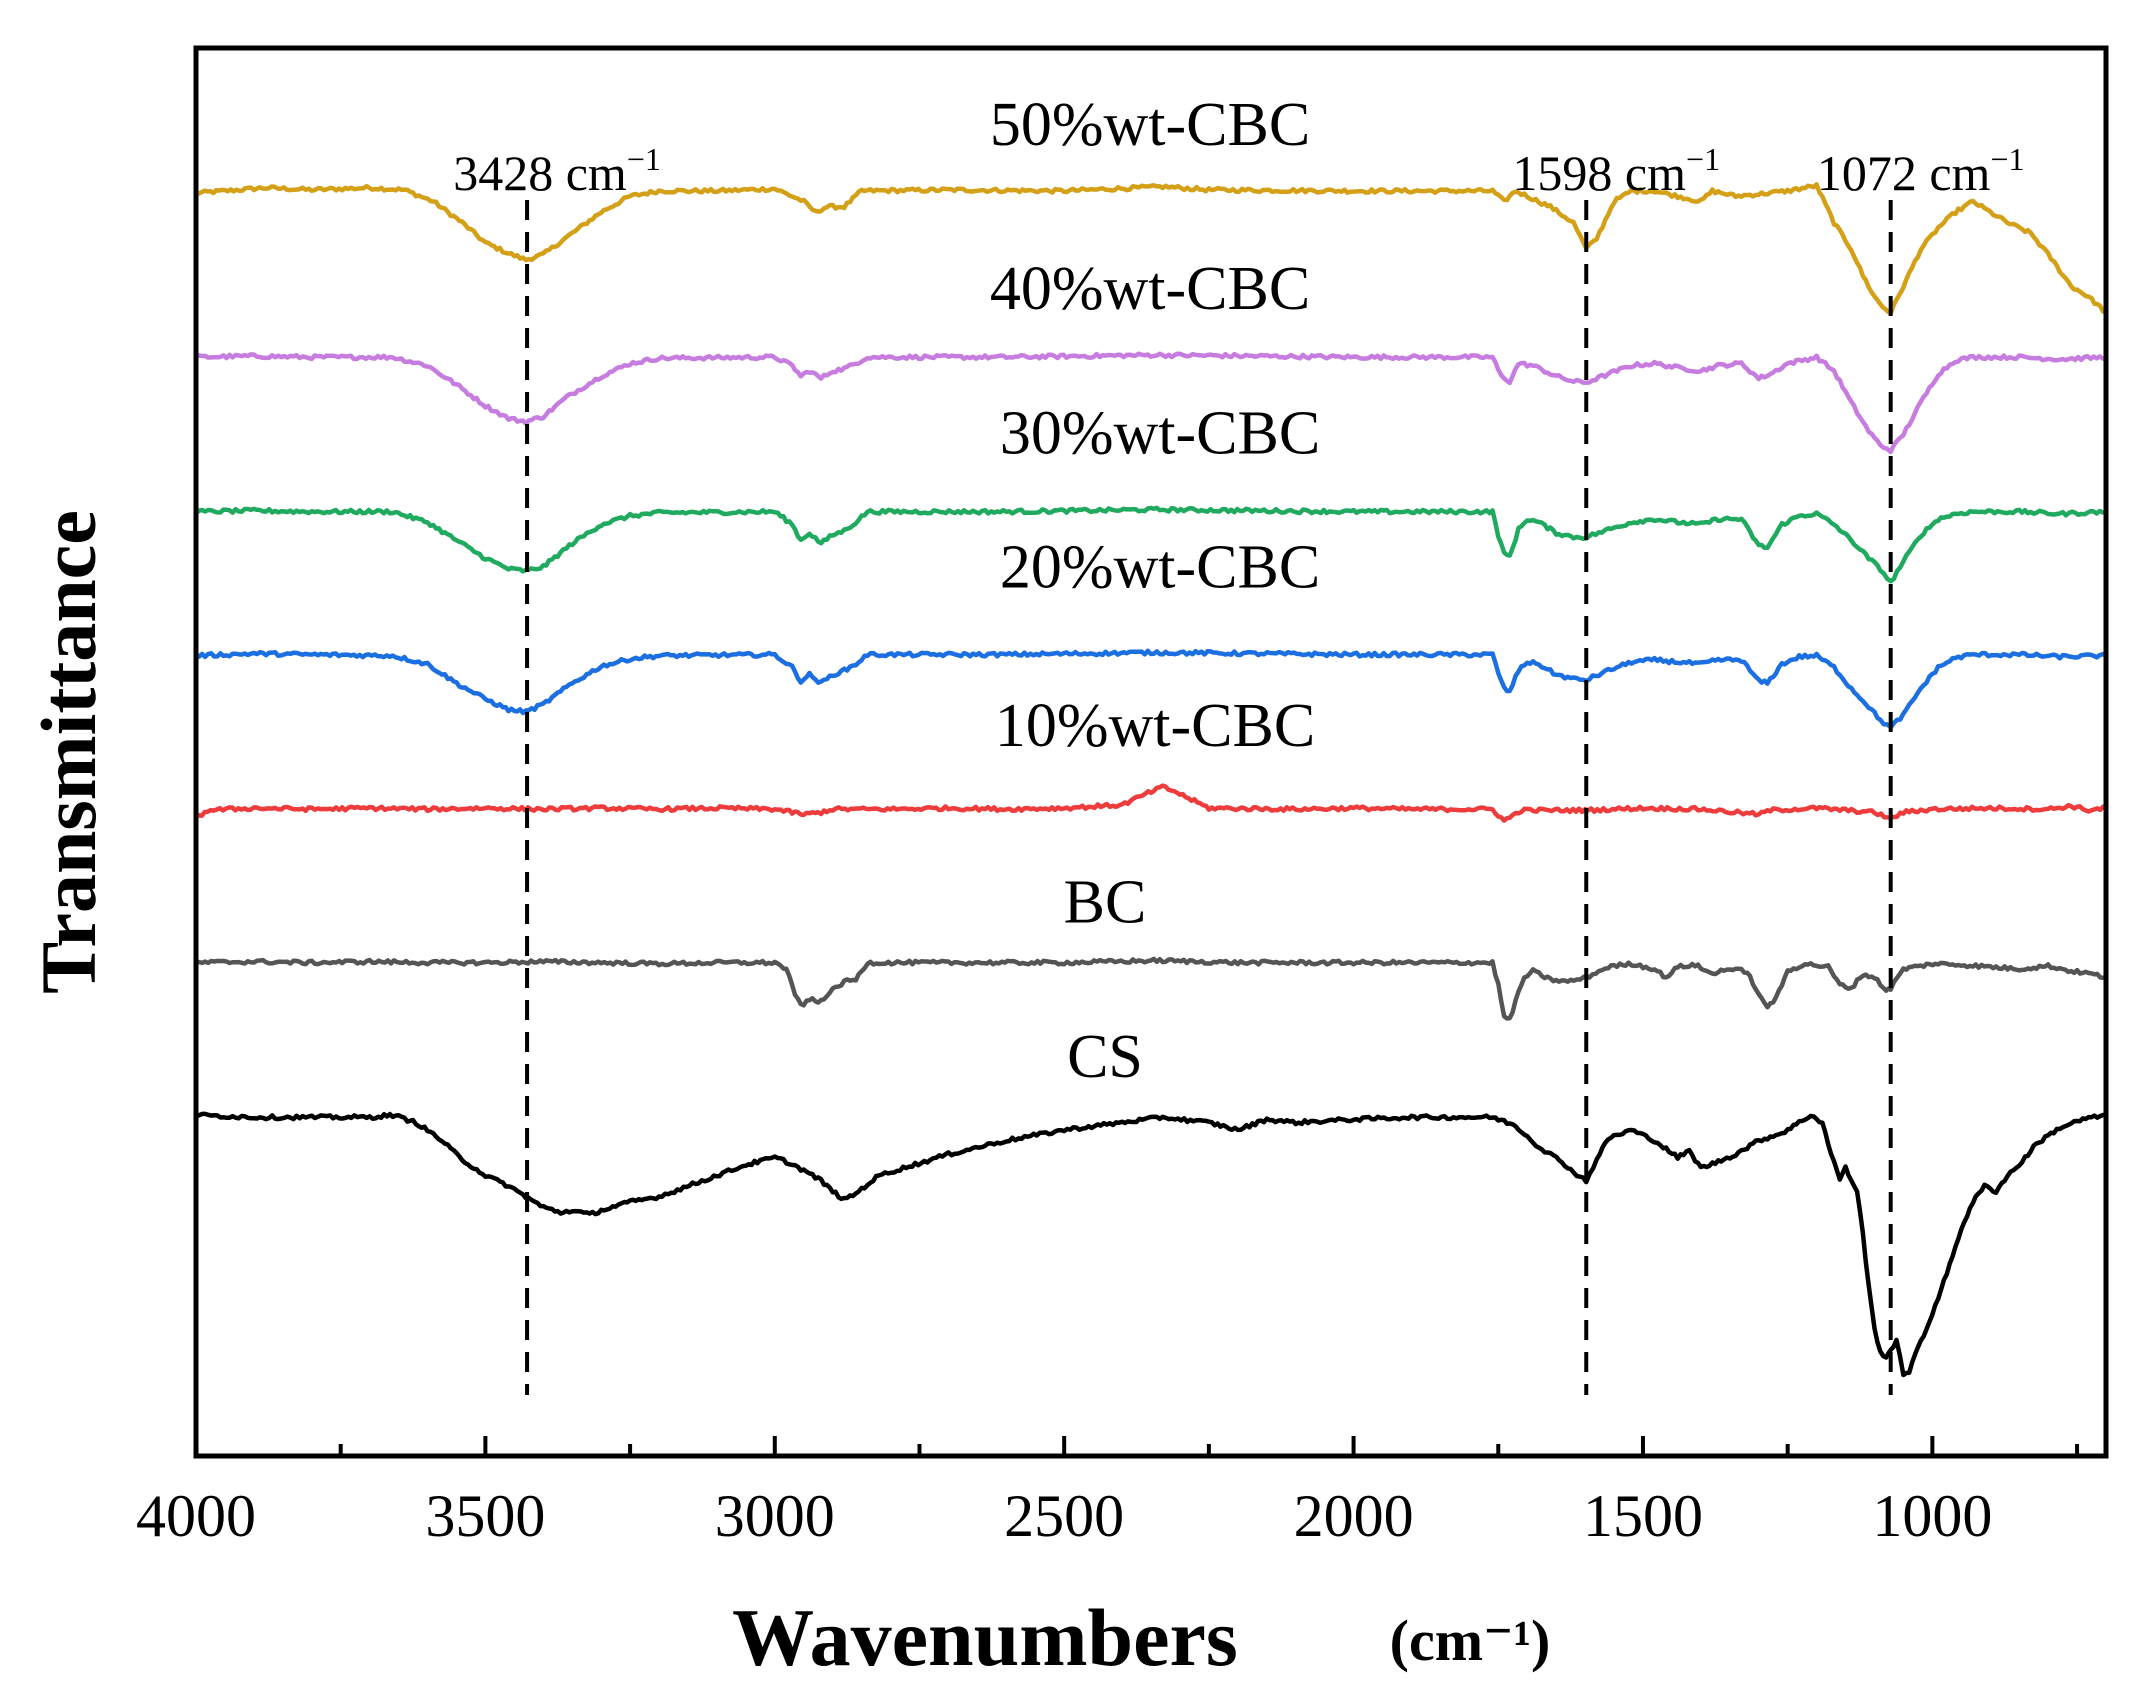 The height and width of the screenshot is (1699, 2142). What do you see at coordinates (1150, 803) in the screenshot?
I see `series-line-10-wt-cbc` at bounding box center [1150, 803].